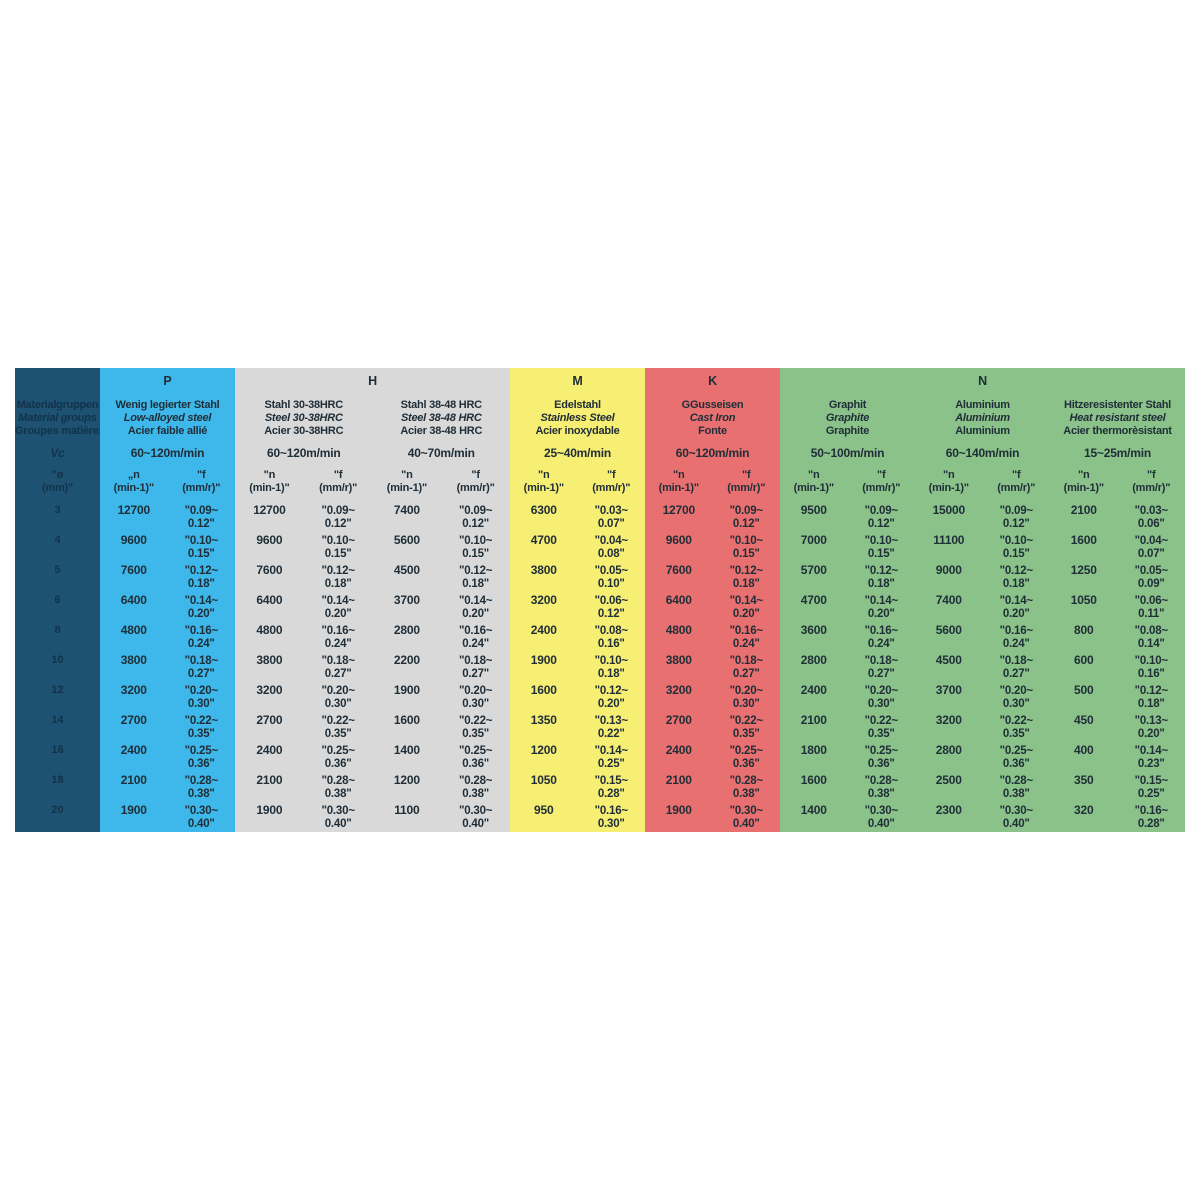  Describe the element at coordinates (1152, 578) in the screenshot. I see `f-value: "0.05~ 0.09"` at that location.